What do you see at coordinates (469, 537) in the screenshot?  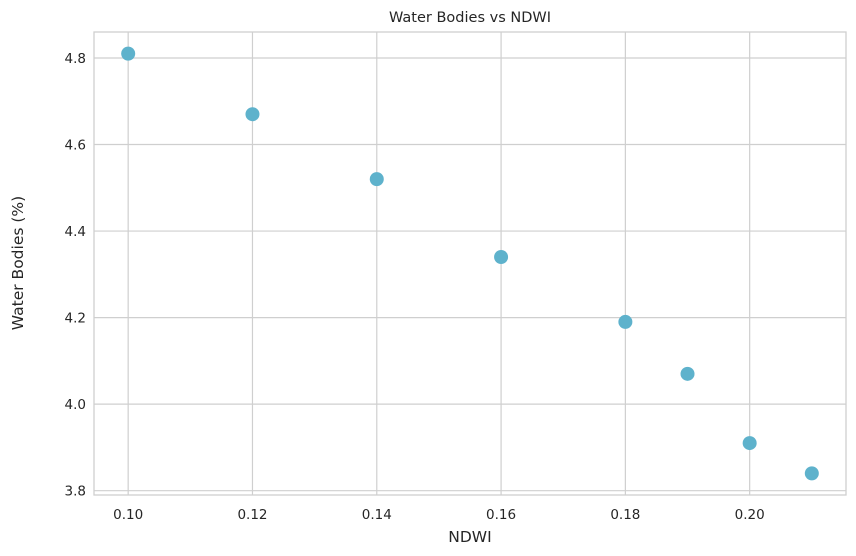 I see `x-axis-label: NDWI` at bounding box center [469, 537].